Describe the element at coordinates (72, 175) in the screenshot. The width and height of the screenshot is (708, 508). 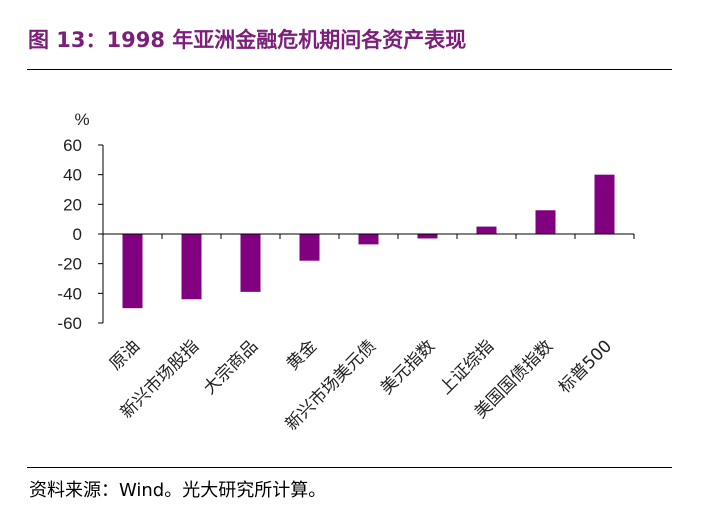
I see `y-tick-label: 40` at that location.